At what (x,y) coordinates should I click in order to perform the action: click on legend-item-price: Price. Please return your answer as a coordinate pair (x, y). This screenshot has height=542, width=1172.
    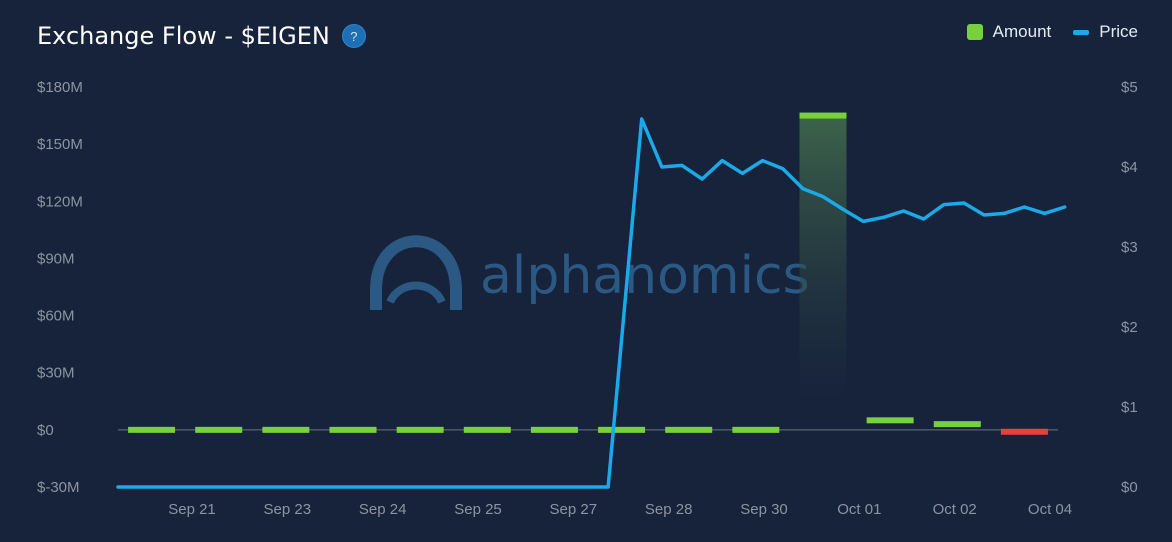
    Looking at the image, I should click on (1105, 32).